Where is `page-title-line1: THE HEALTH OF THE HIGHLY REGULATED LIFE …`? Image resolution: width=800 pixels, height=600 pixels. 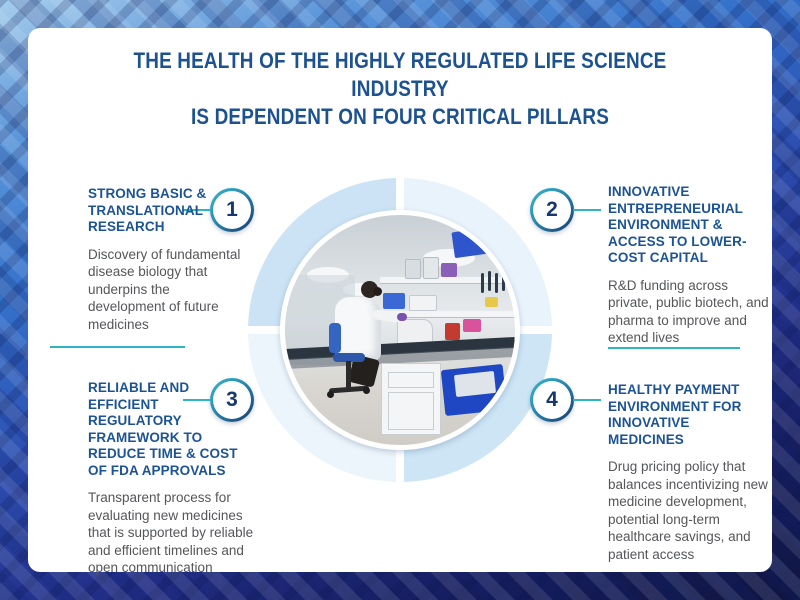
page-title-line1: THE HEALTH OF THE HIGHLY REGULATED LIFE … is located at coordinates (400, 74).